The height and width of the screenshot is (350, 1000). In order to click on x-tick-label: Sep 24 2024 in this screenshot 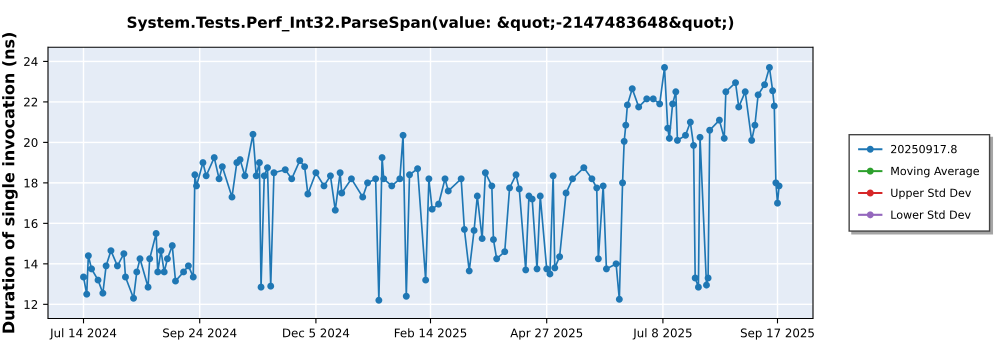, I will do `click(199, 334)`.